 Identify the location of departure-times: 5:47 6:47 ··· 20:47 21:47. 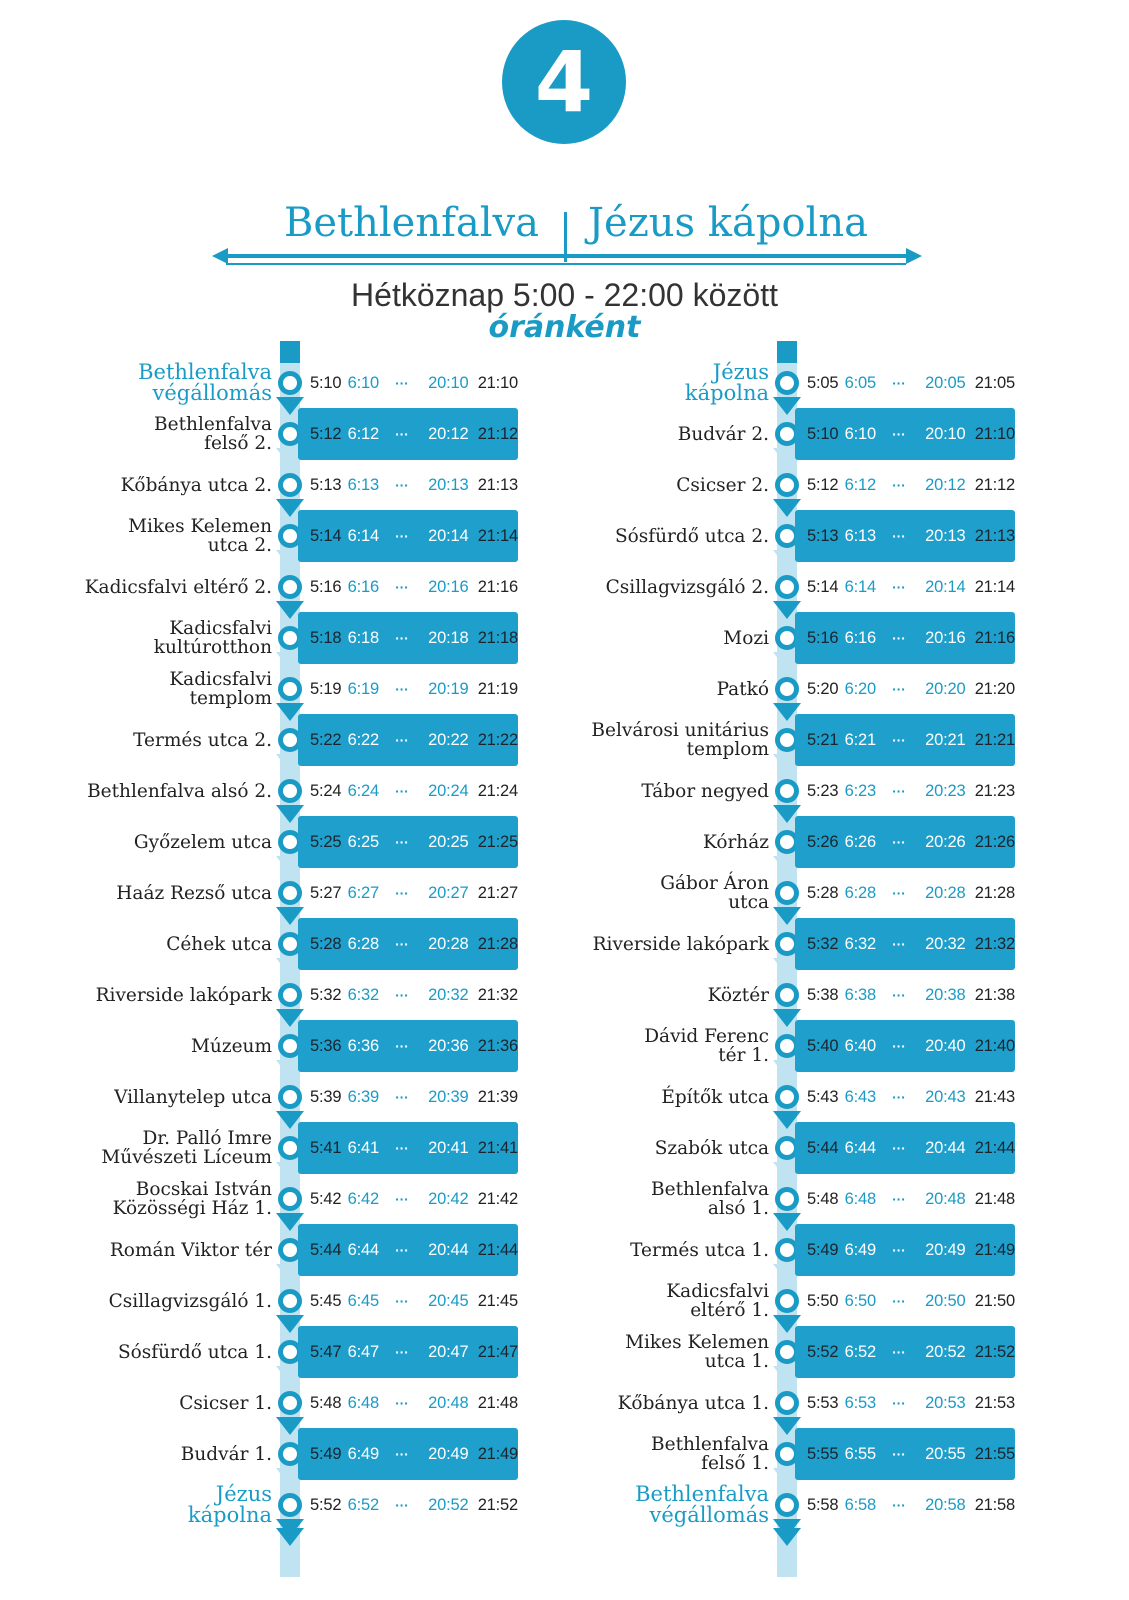
(408, 1352).